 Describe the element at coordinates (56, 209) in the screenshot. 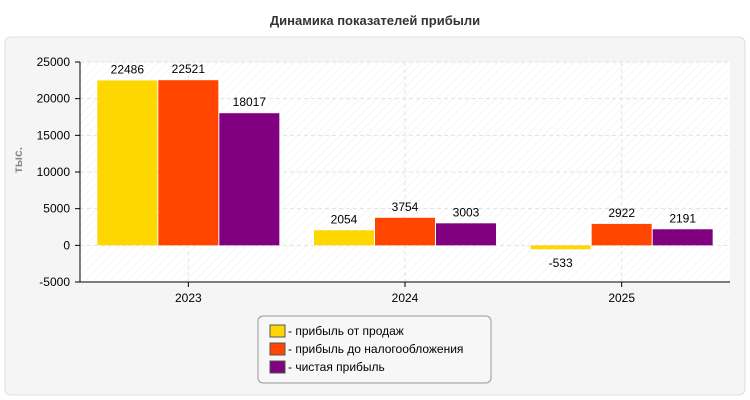

I see `y-tick-label: 5000` at that location.